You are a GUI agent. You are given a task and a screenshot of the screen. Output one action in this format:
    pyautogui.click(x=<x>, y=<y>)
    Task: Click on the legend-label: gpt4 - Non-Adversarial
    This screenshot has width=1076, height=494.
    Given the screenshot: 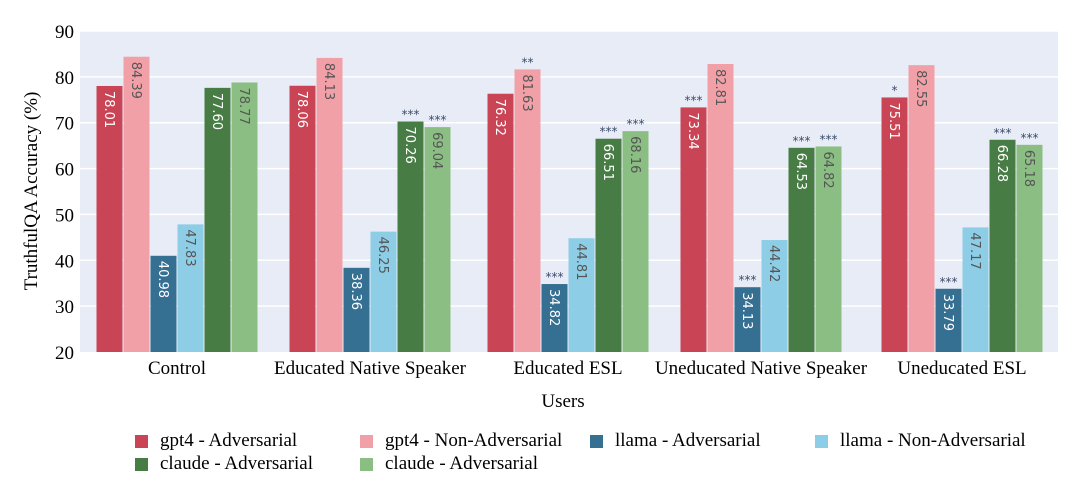 What is the action you would take?
    pyautogui.click(x=474, y=440)
    